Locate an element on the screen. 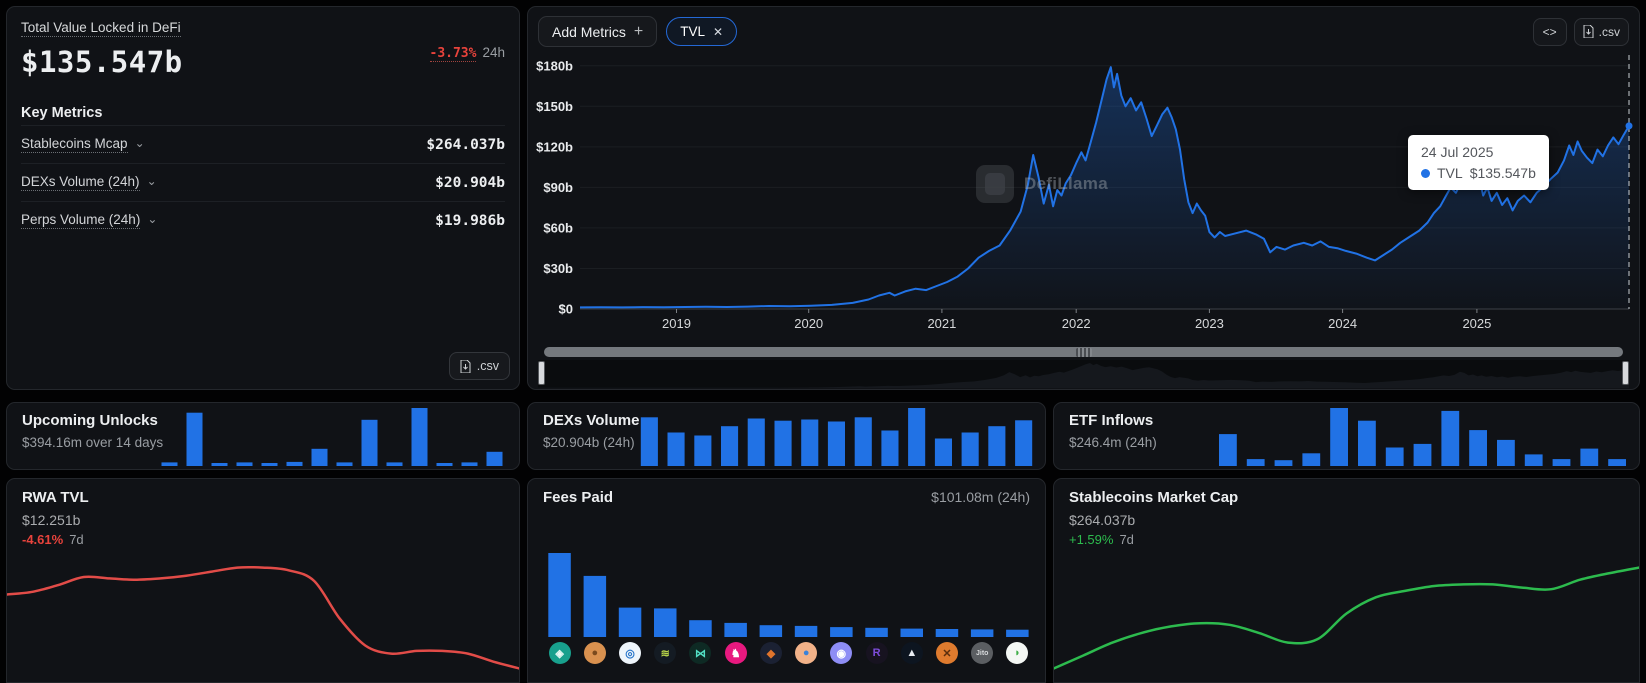 Image resolution: width=1646 pixels, height=683 pixels. upcoming-unlocks-panel: Upcoming Unlocks $394.16m over 14 days is located at coordinates (263, 436).